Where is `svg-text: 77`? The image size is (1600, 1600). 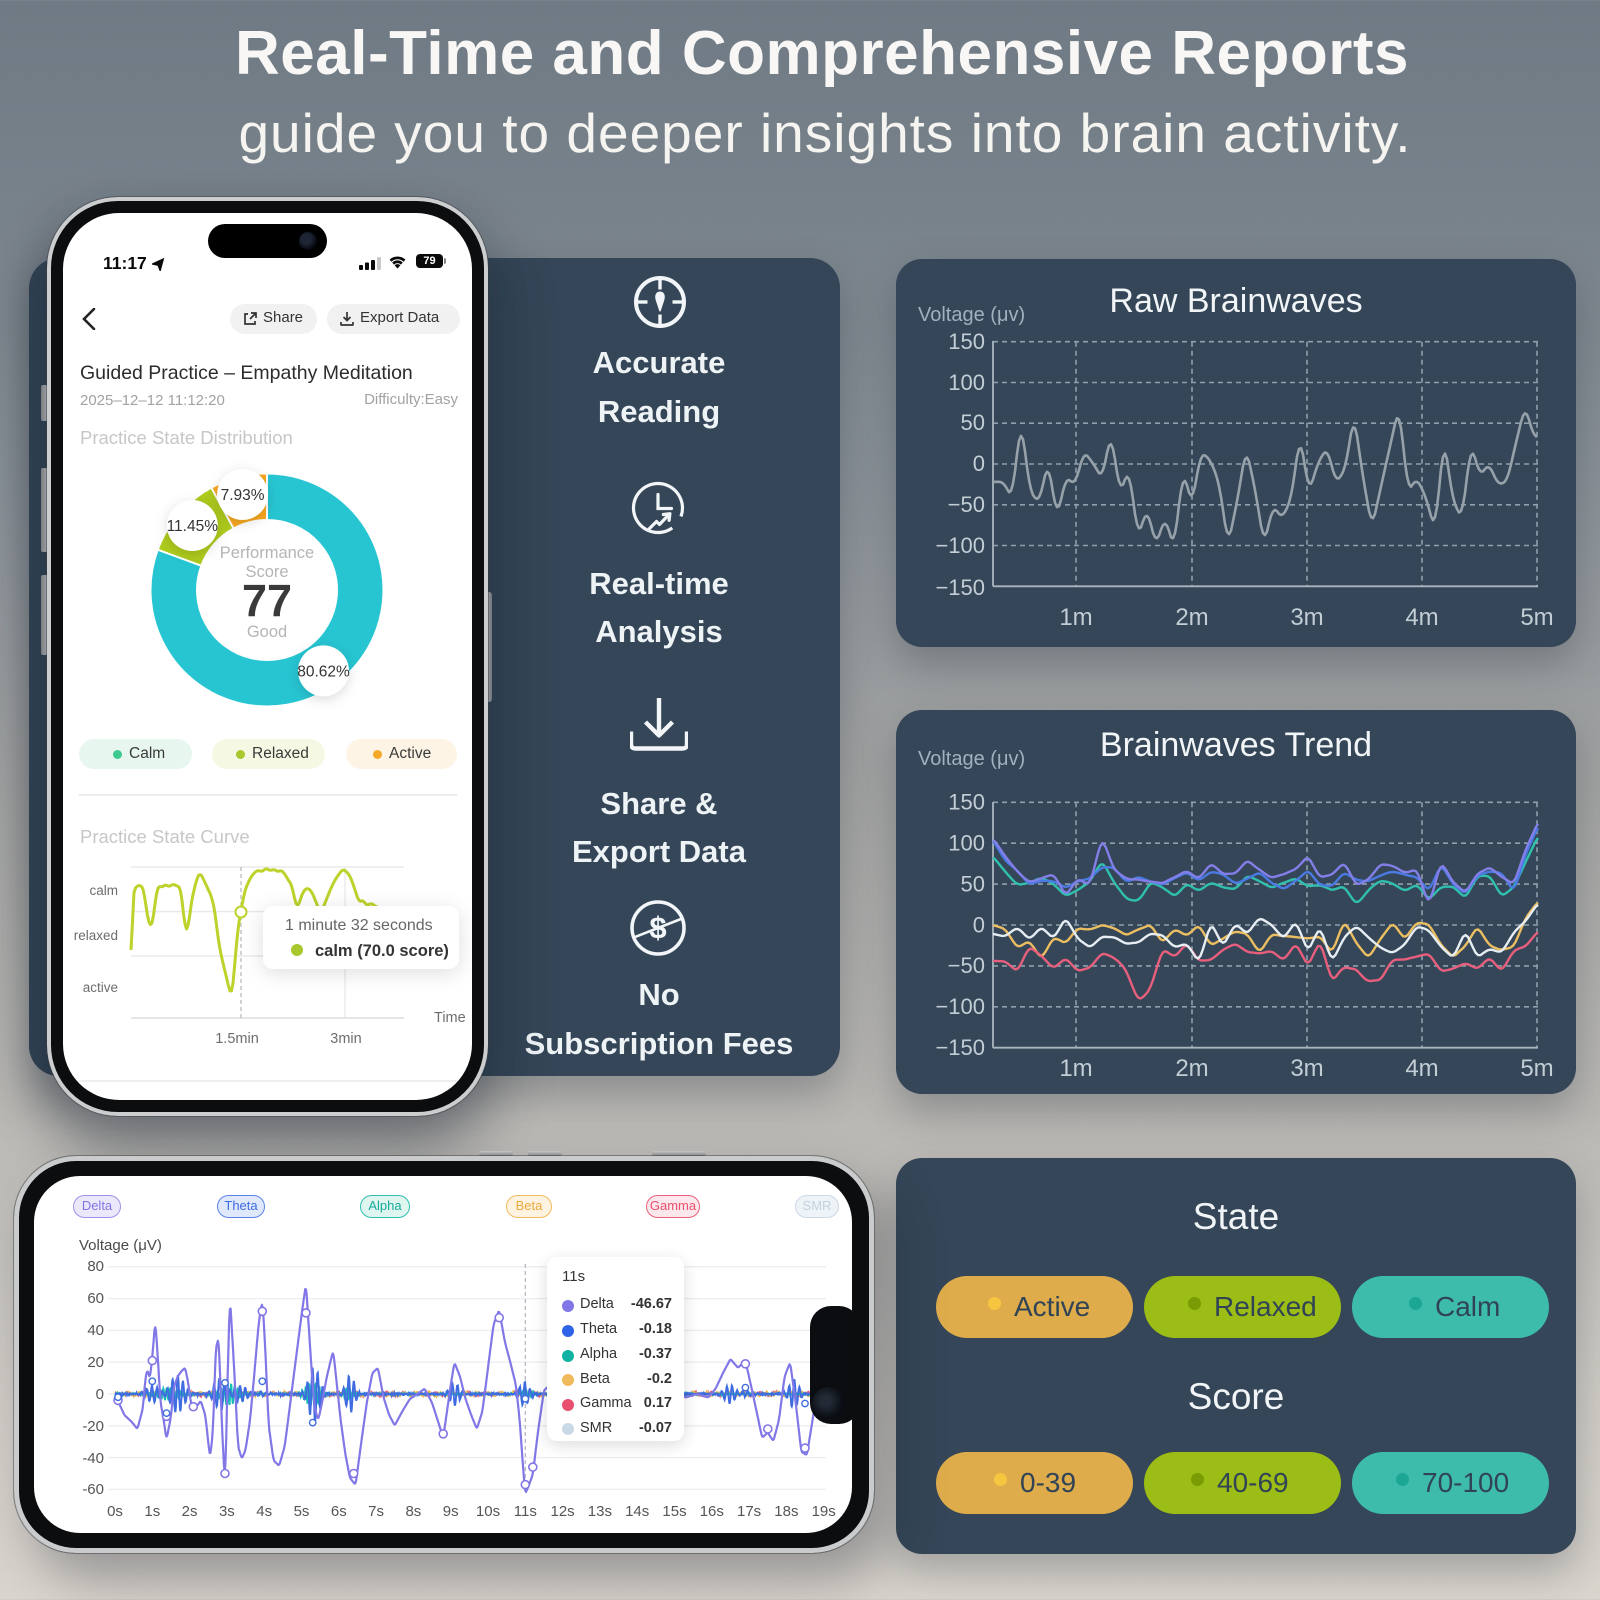
svg-text: 77 is located at coordinates (267, 600).